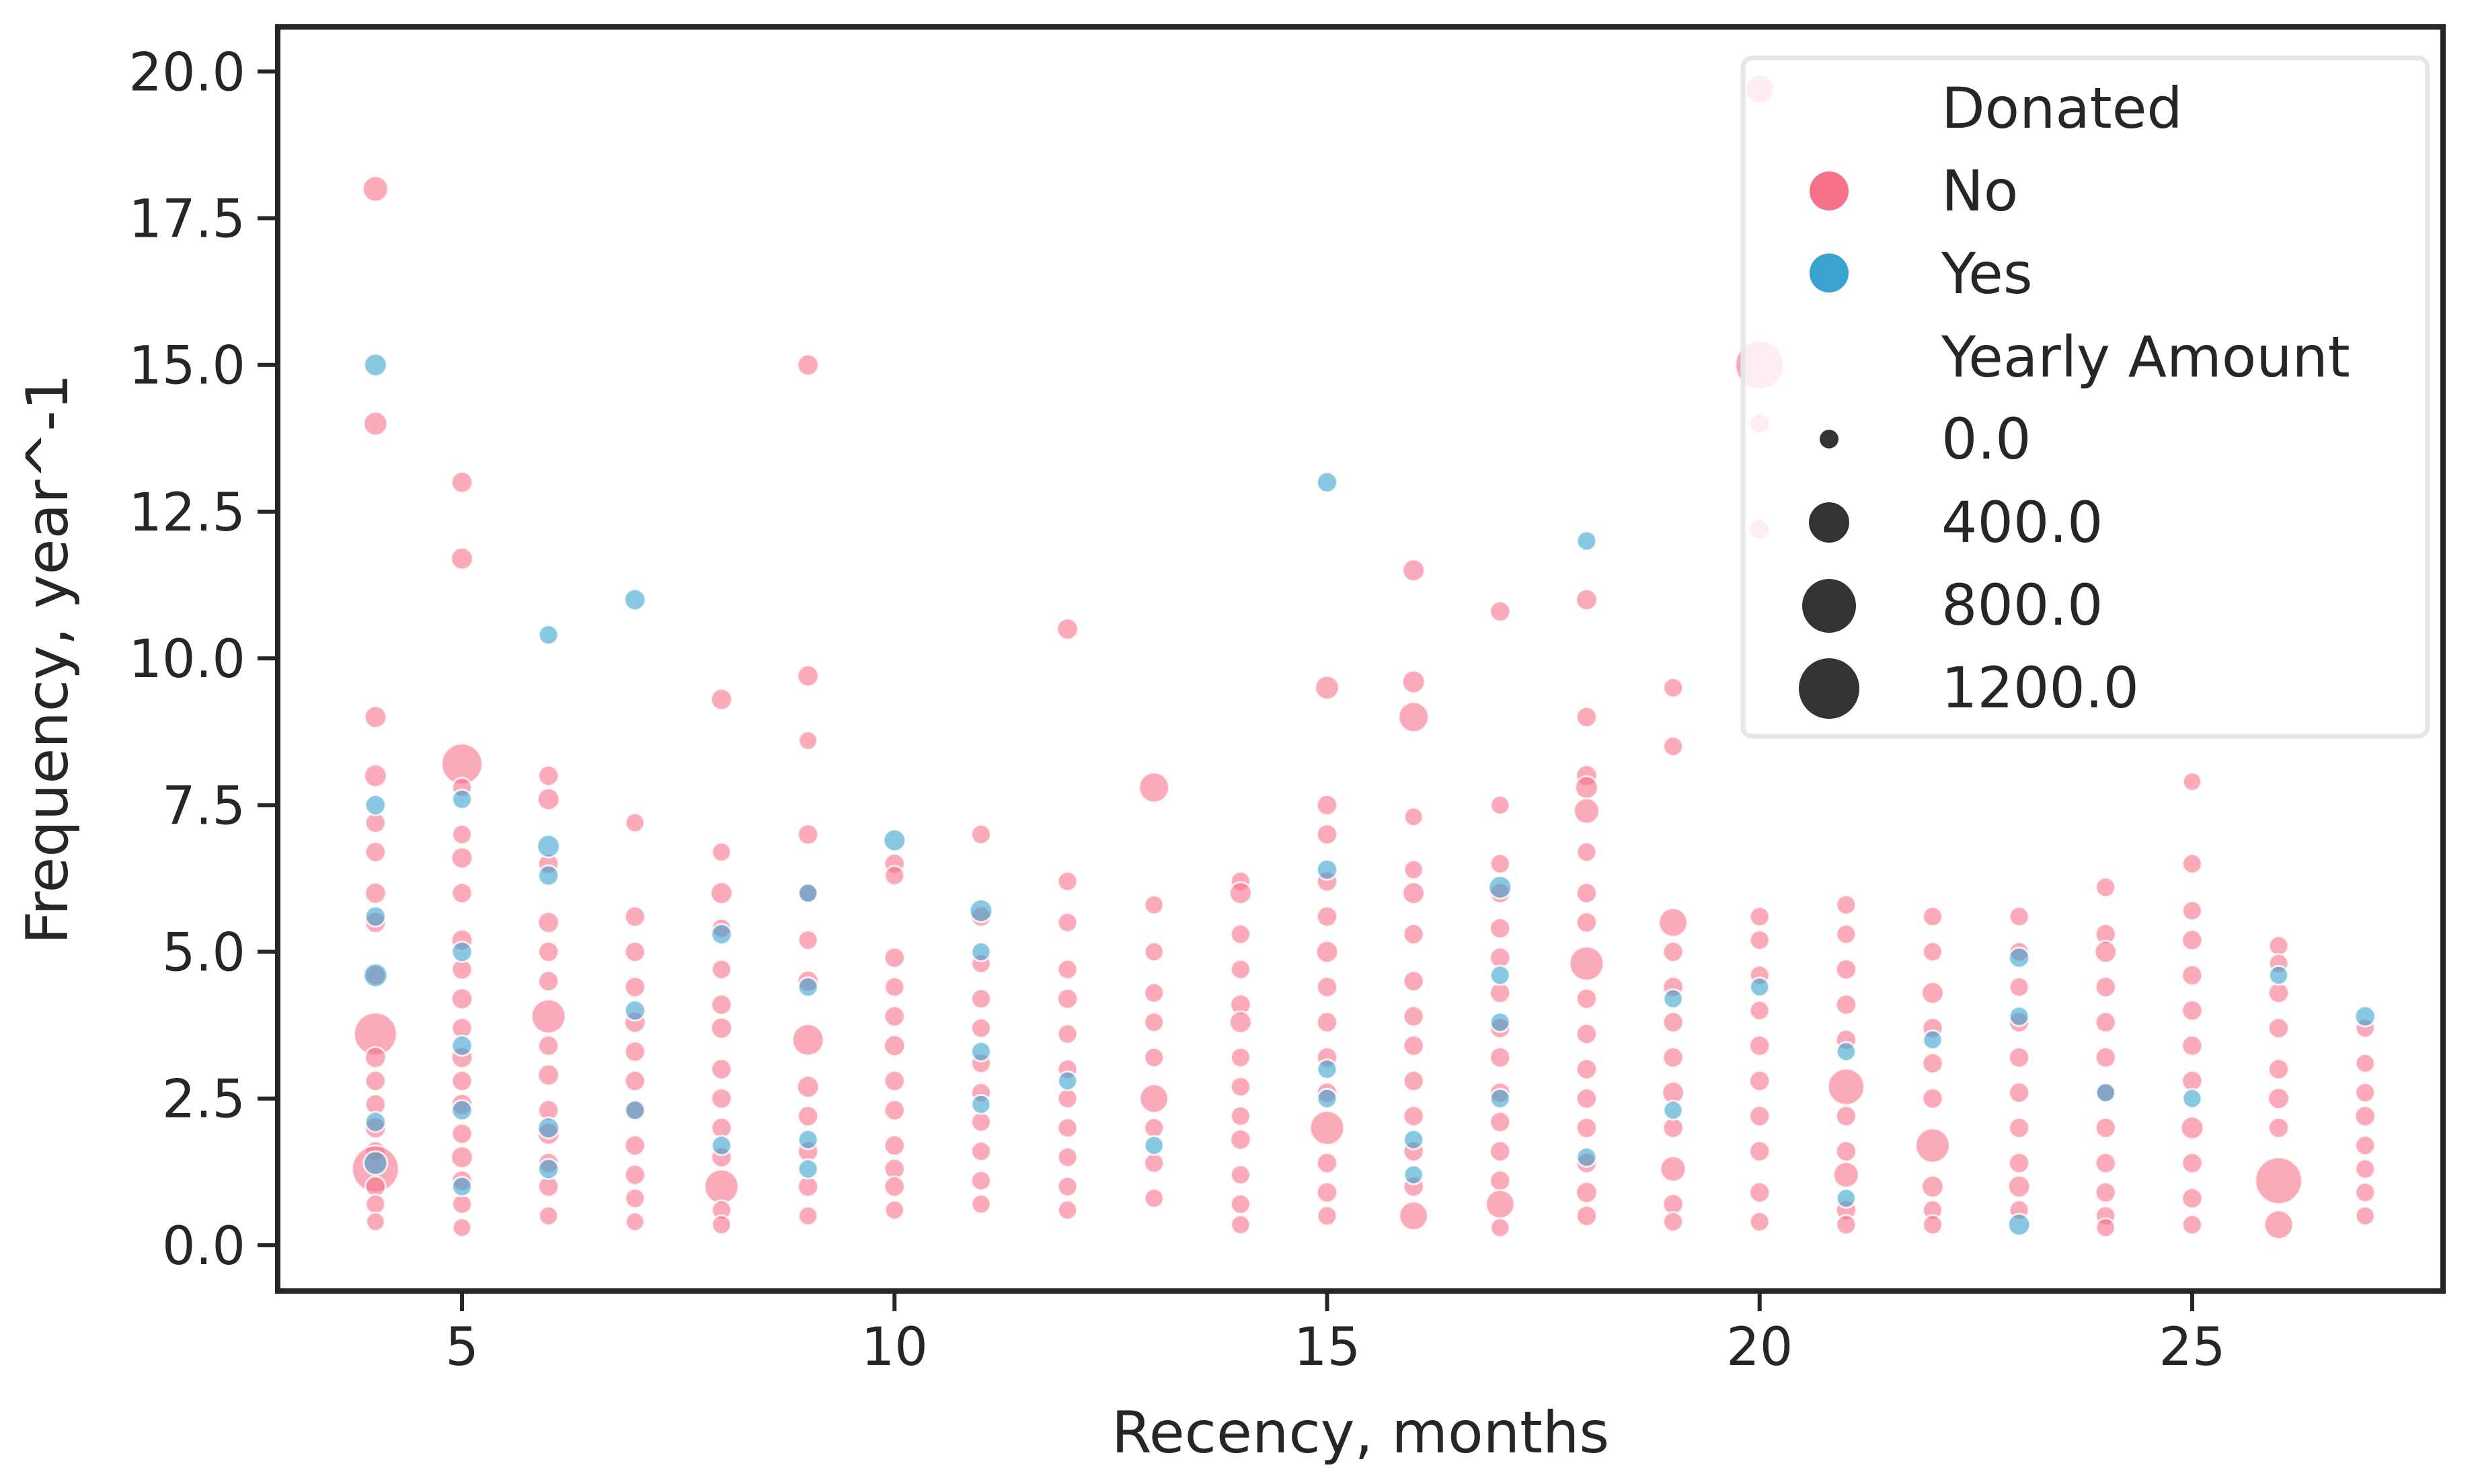 The width and height of the screenshot is (2478, 1484). I want to click on legend-marker-yes, so click(1829, 272).